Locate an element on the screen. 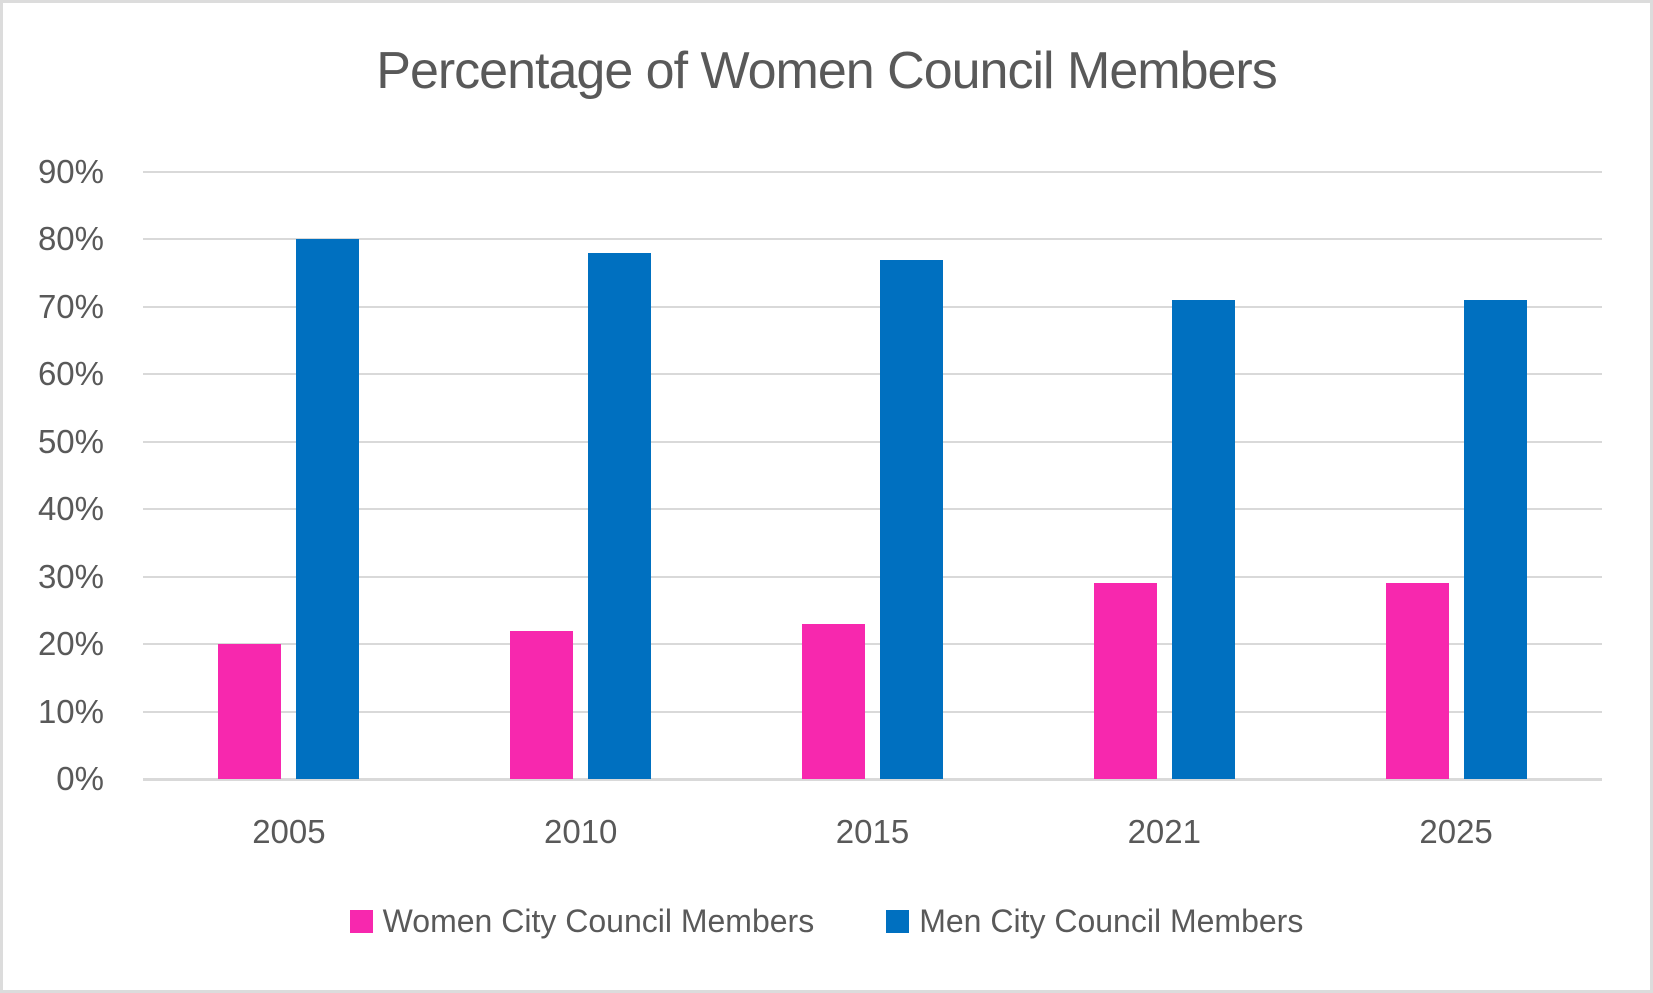 The width and height of the screenshot is (1653, 993). bar-group-2021 is located at coordinates (1164, 475).